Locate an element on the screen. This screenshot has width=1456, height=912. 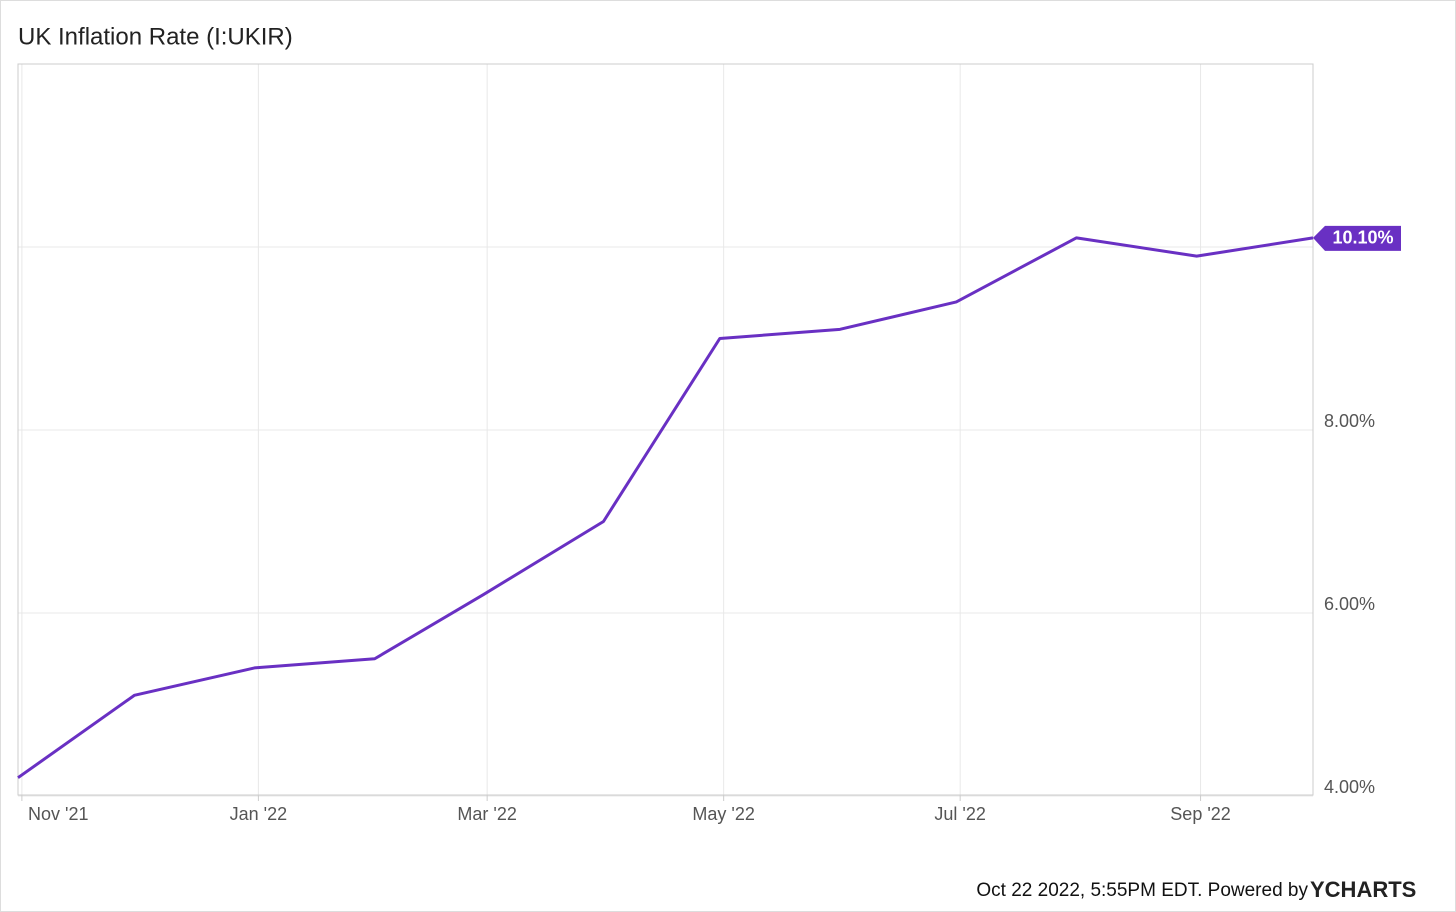
x-tick-label: Sep '22 is located at coordinates (1200, 814).